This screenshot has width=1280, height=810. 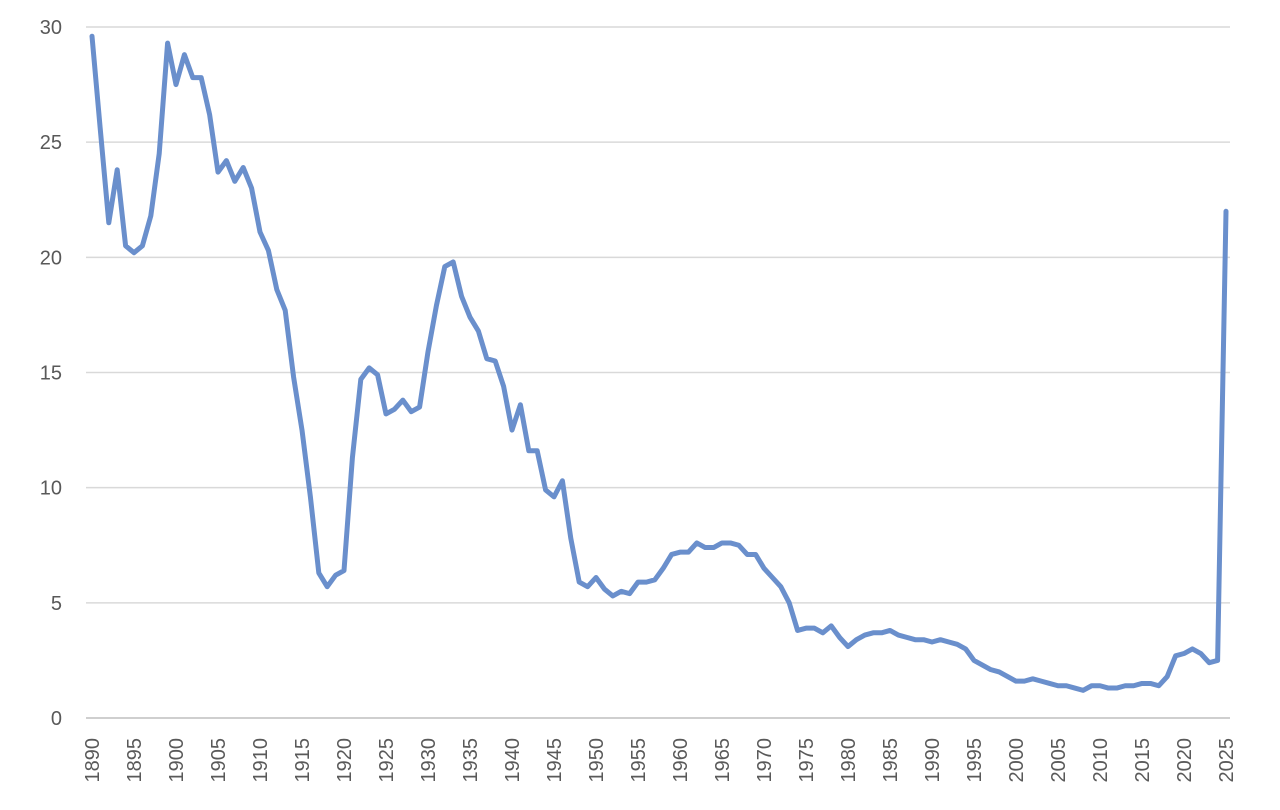 What do you see at coordinates (1143, 760) in the screenshot?
I see `x-tick-label: 2015` at bounding box center [1143, 760].